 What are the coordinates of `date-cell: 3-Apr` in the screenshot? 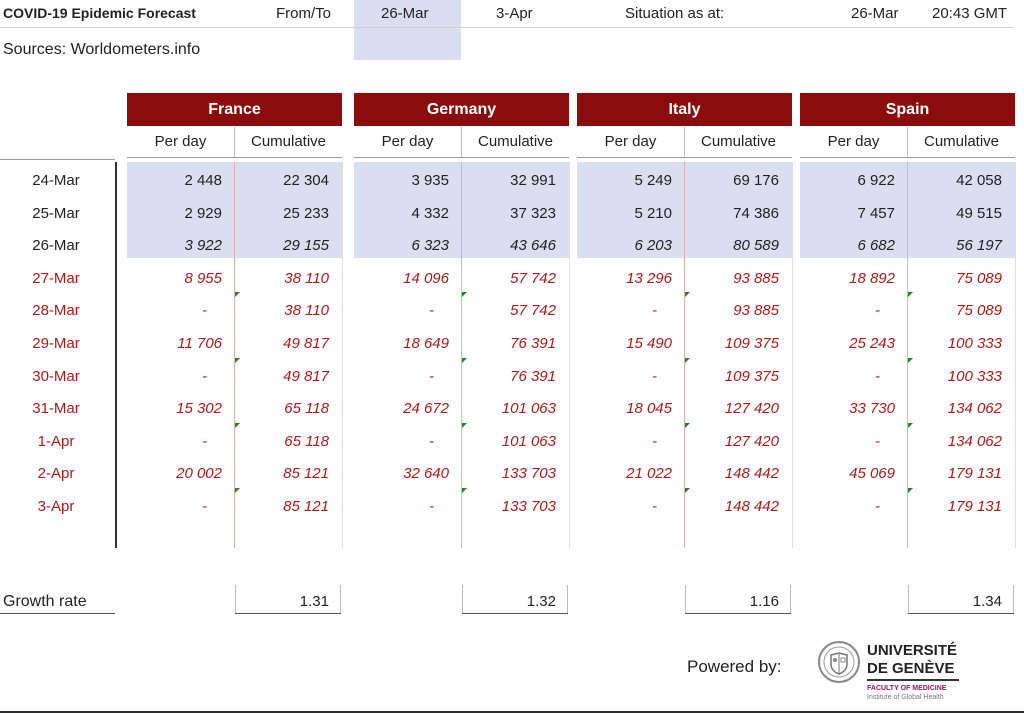 It's located at (56, 506).